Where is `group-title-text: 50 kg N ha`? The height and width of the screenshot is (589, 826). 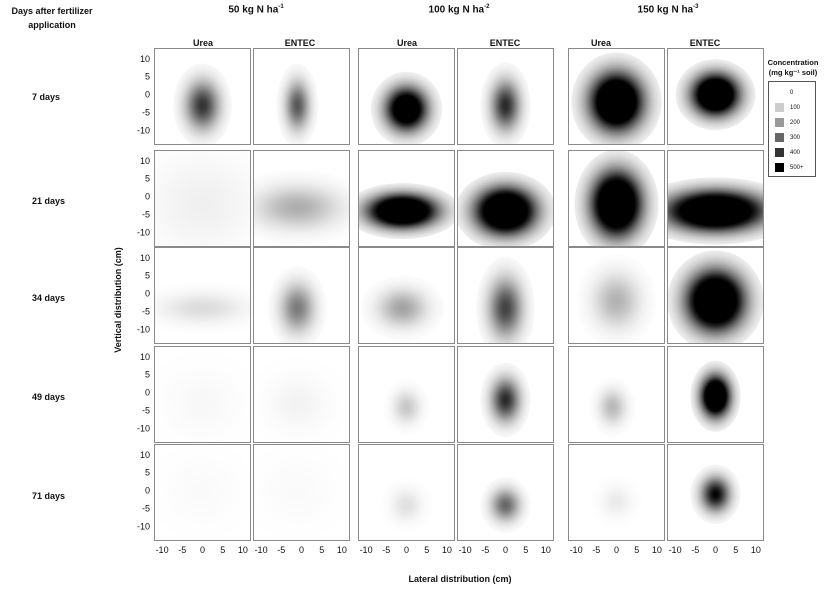
group-title-text: 50 kg N ha is located at coordinates (253, 10).